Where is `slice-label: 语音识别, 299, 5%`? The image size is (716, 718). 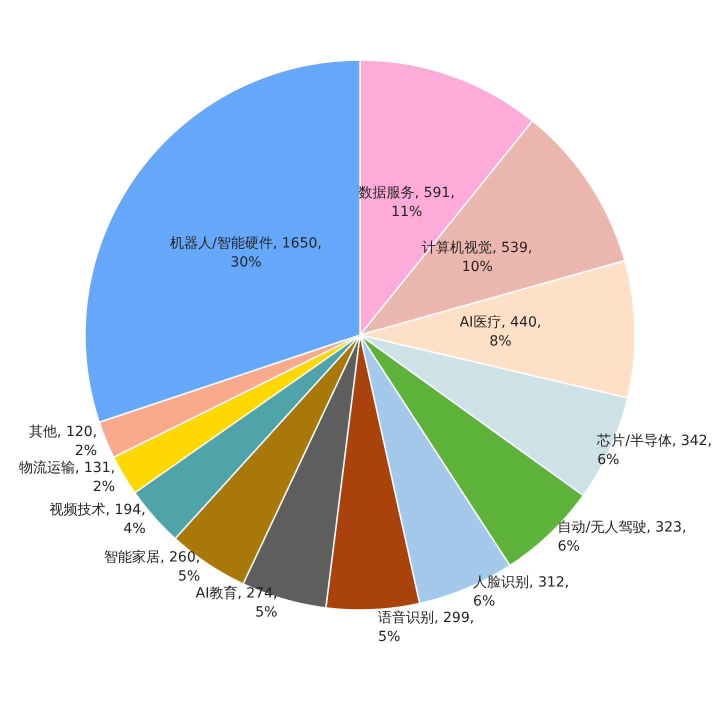 slice-label: 语音识别, 299, 5% is located at coordinates (426, 628).